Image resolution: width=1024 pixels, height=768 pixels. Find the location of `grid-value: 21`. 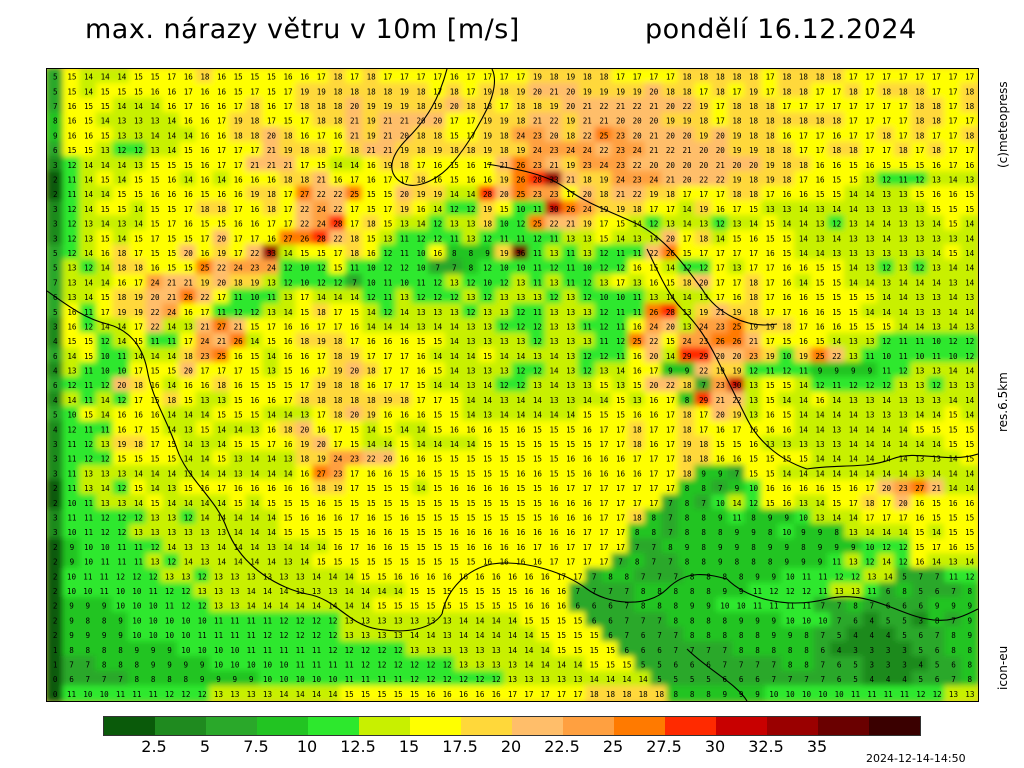

grid-value: 21 is located at coordinates (288, 165).